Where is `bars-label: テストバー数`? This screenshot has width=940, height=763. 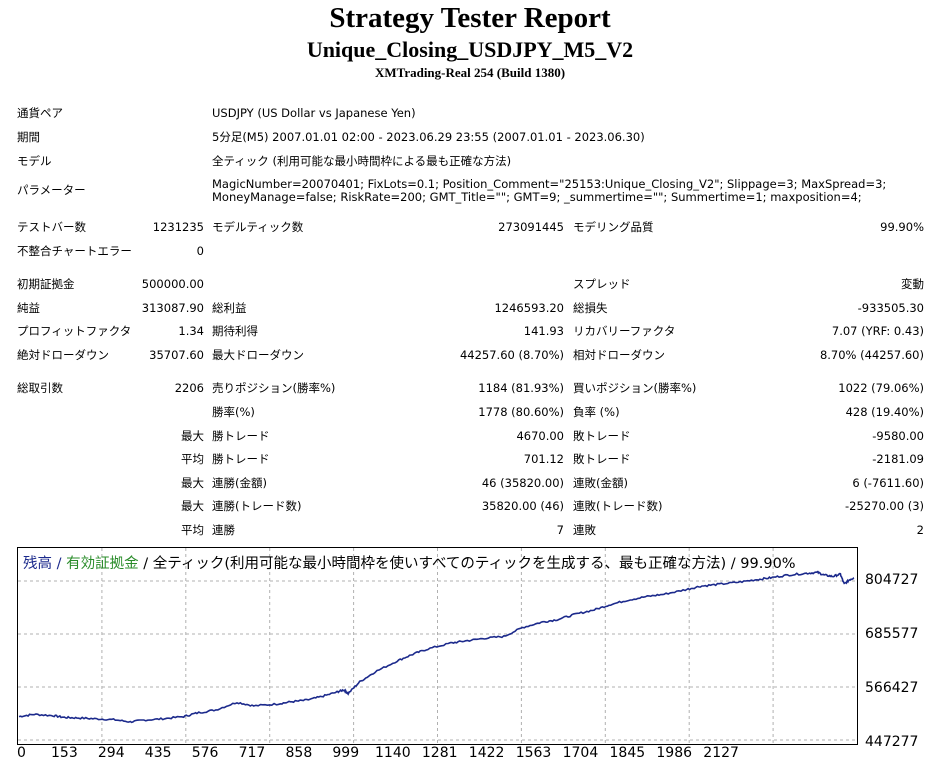
bars-label: テストバー数 is located at coordinates (51, 227).